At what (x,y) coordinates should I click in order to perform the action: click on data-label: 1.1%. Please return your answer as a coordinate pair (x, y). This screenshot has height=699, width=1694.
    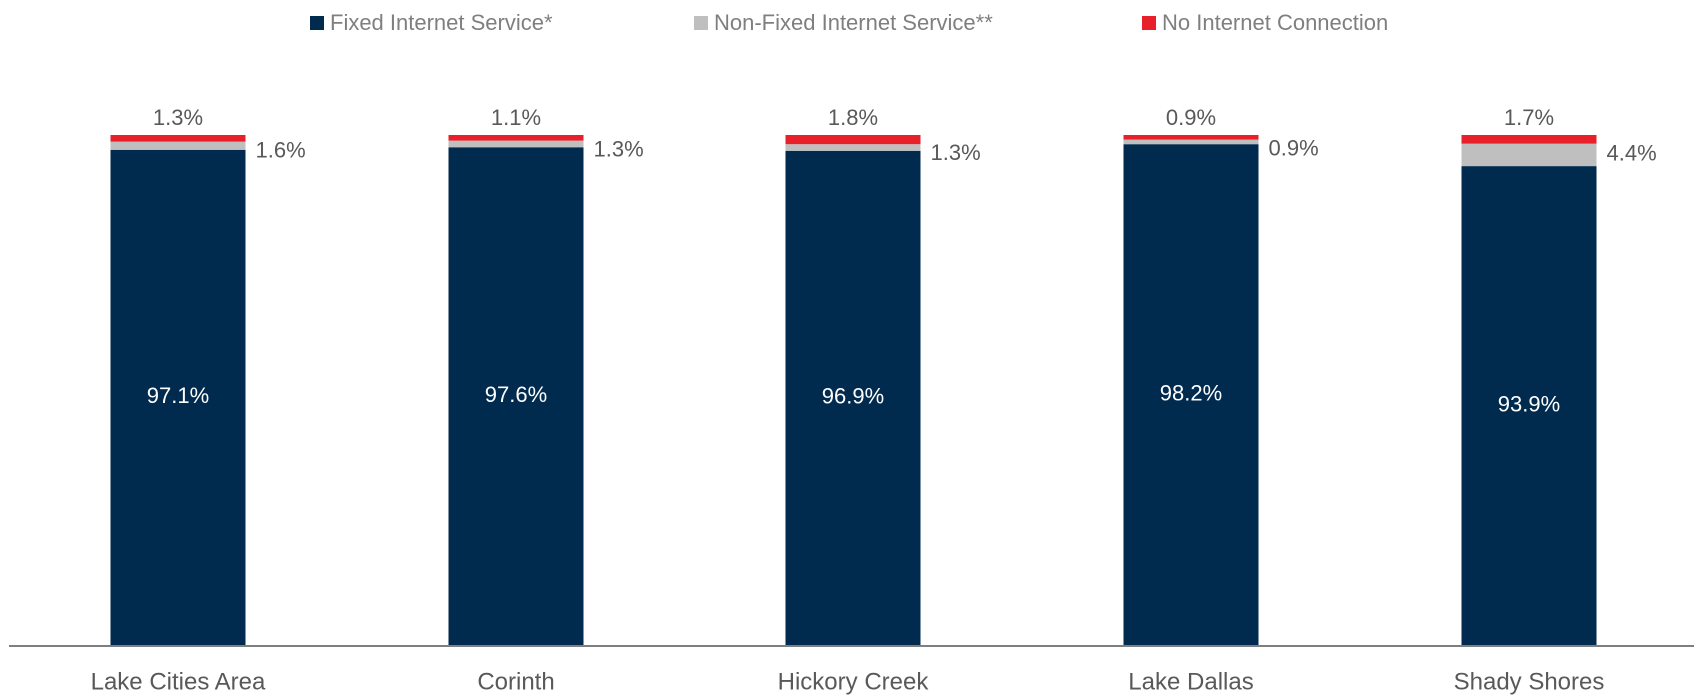
    Looking at the image, I should click on (516, 117).